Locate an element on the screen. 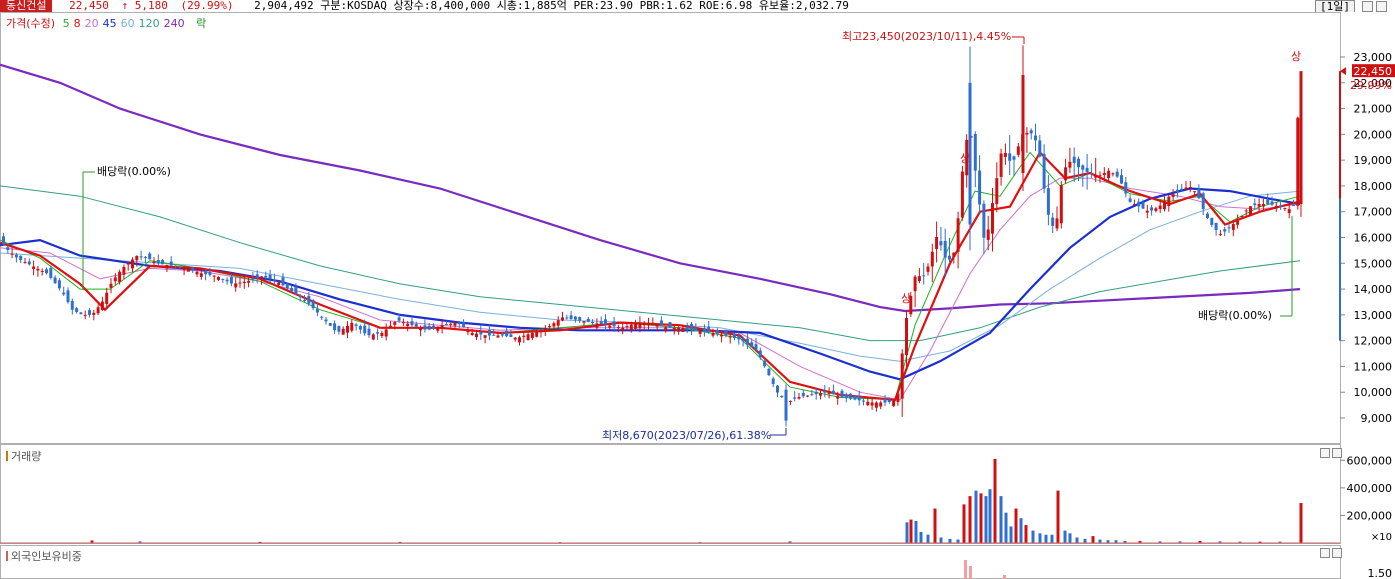 The width and height of the screenshot is (1395, 579). legend-ma-240: 240 is located at coordinates (174, 23).